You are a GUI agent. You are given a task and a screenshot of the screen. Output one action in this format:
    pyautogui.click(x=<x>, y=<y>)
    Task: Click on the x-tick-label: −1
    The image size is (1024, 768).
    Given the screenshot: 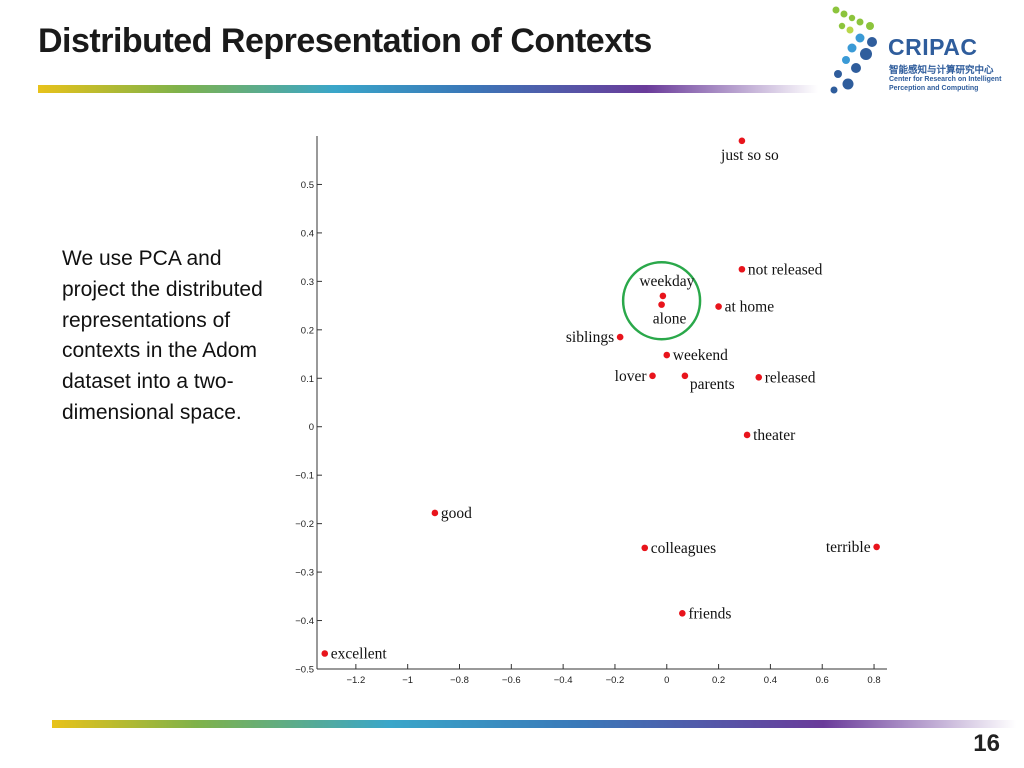 What is the action you would take?
    pyautogui.click(x=407, y=680)
    